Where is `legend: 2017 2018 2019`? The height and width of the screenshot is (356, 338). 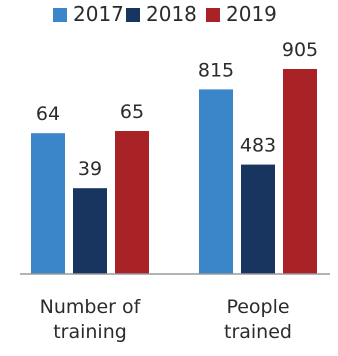 legend: 2017 2018 2019 is located at coordinates (165, 14).